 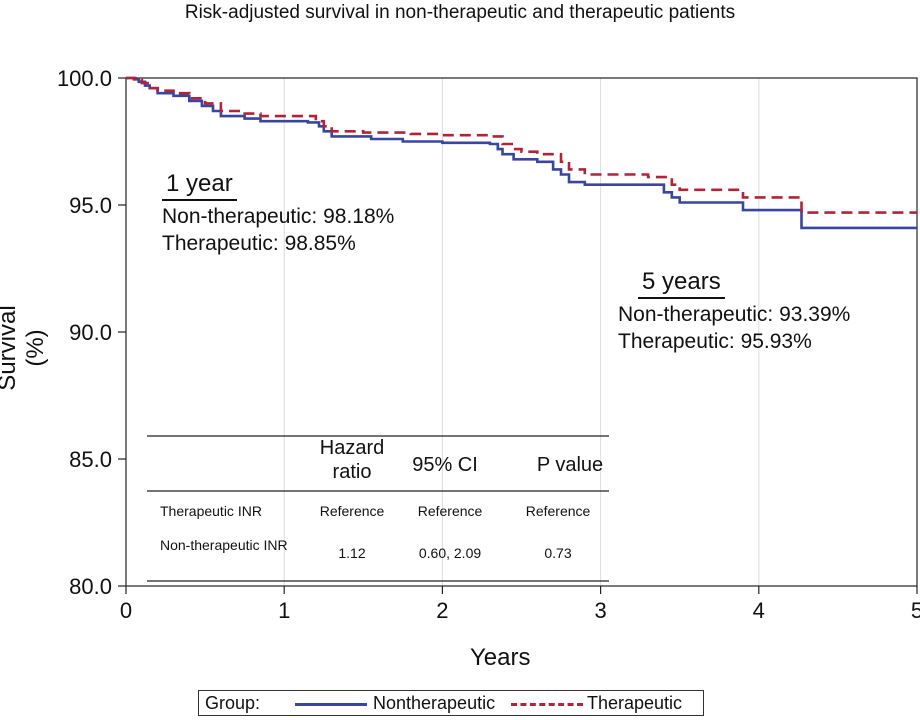 I want to click on annotation-1-year-line-1: Non-therapeutic: 98.18%, so click(x=278, y=216).